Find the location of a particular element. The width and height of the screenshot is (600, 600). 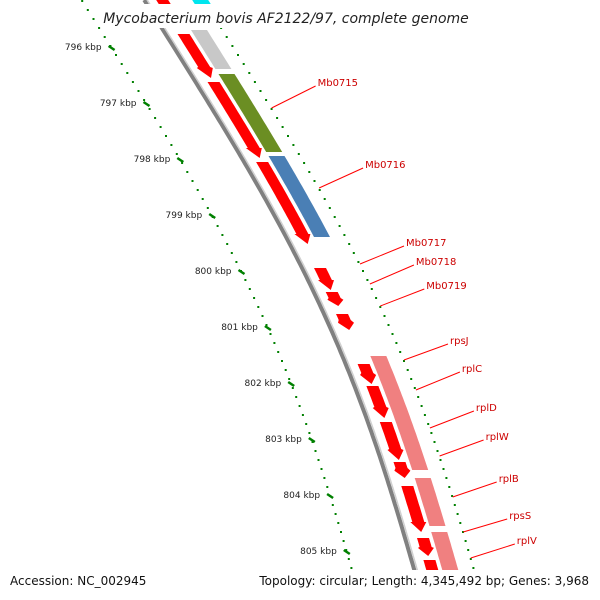

accession-text: Accession: NC_002945 is located at coordinates (78, 581).